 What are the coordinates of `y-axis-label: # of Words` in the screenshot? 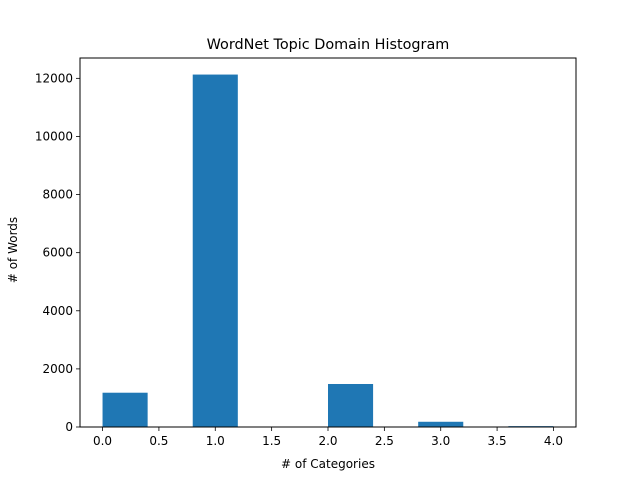 It's located at (13, 250).